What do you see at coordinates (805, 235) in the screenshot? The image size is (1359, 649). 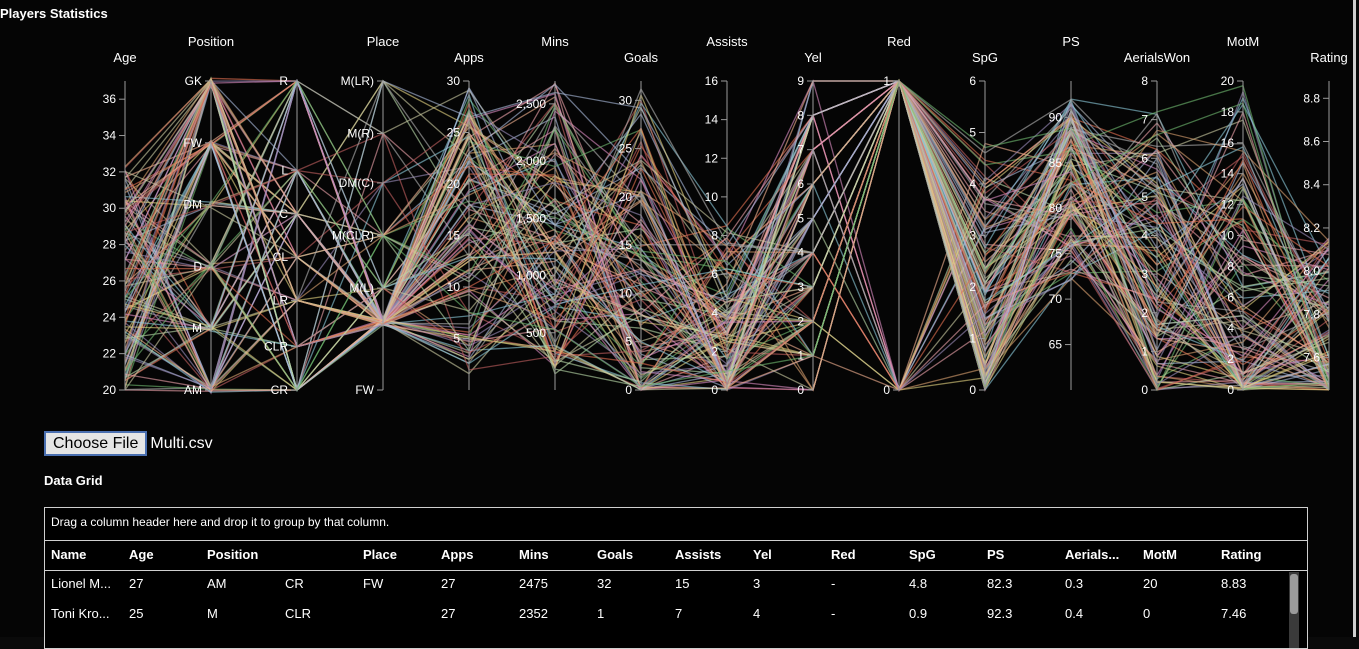 I see `axis: 0 1 2 3 4 5 6 7 8 9` at bounding box center [805, 235].